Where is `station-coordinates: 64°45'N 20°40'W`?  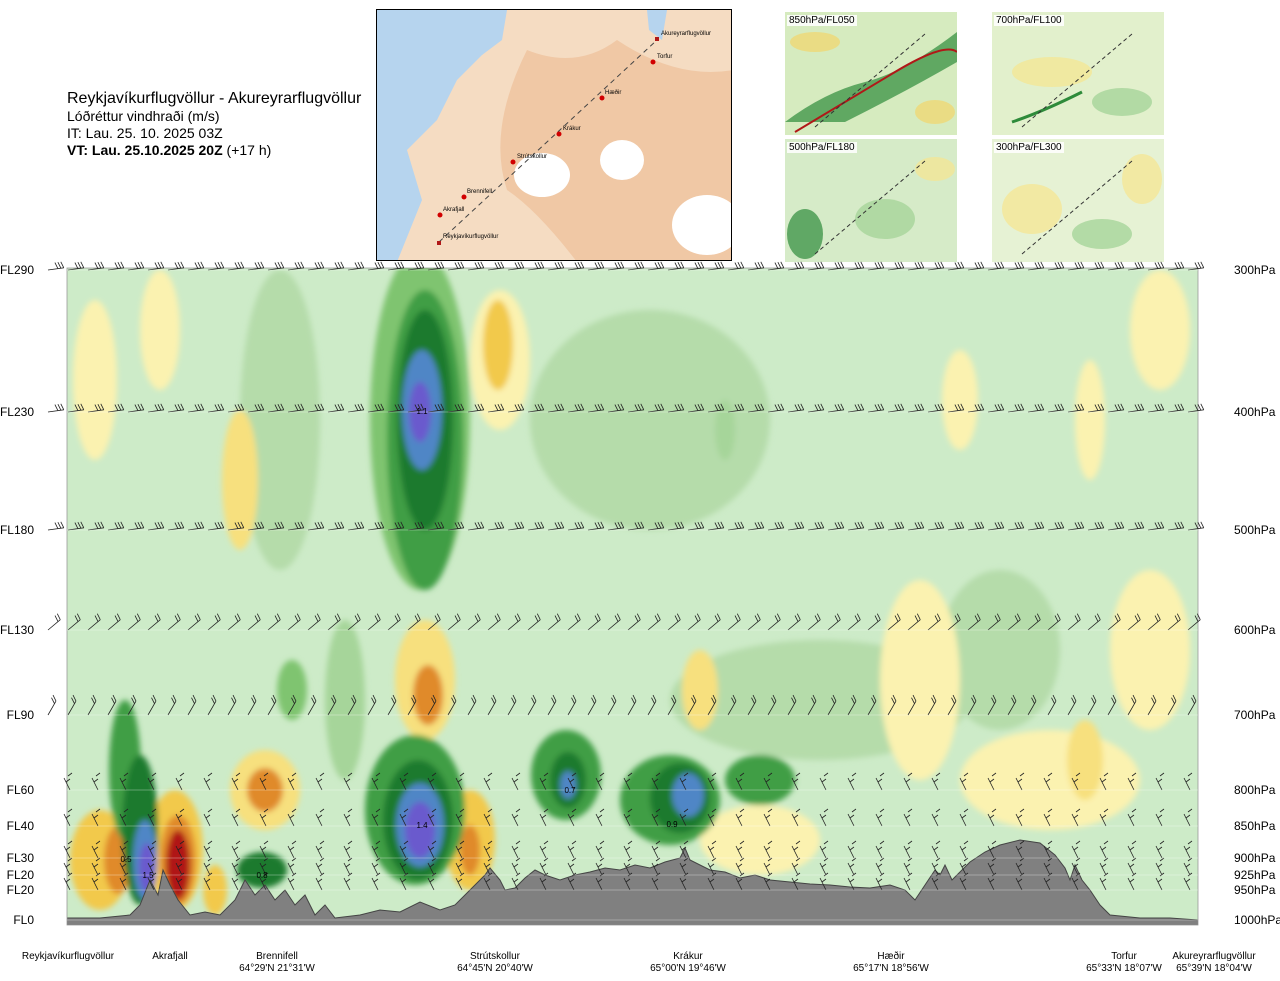
station-coordinates: 64°45'N 20°40'W is located at coordinates (495, 968).